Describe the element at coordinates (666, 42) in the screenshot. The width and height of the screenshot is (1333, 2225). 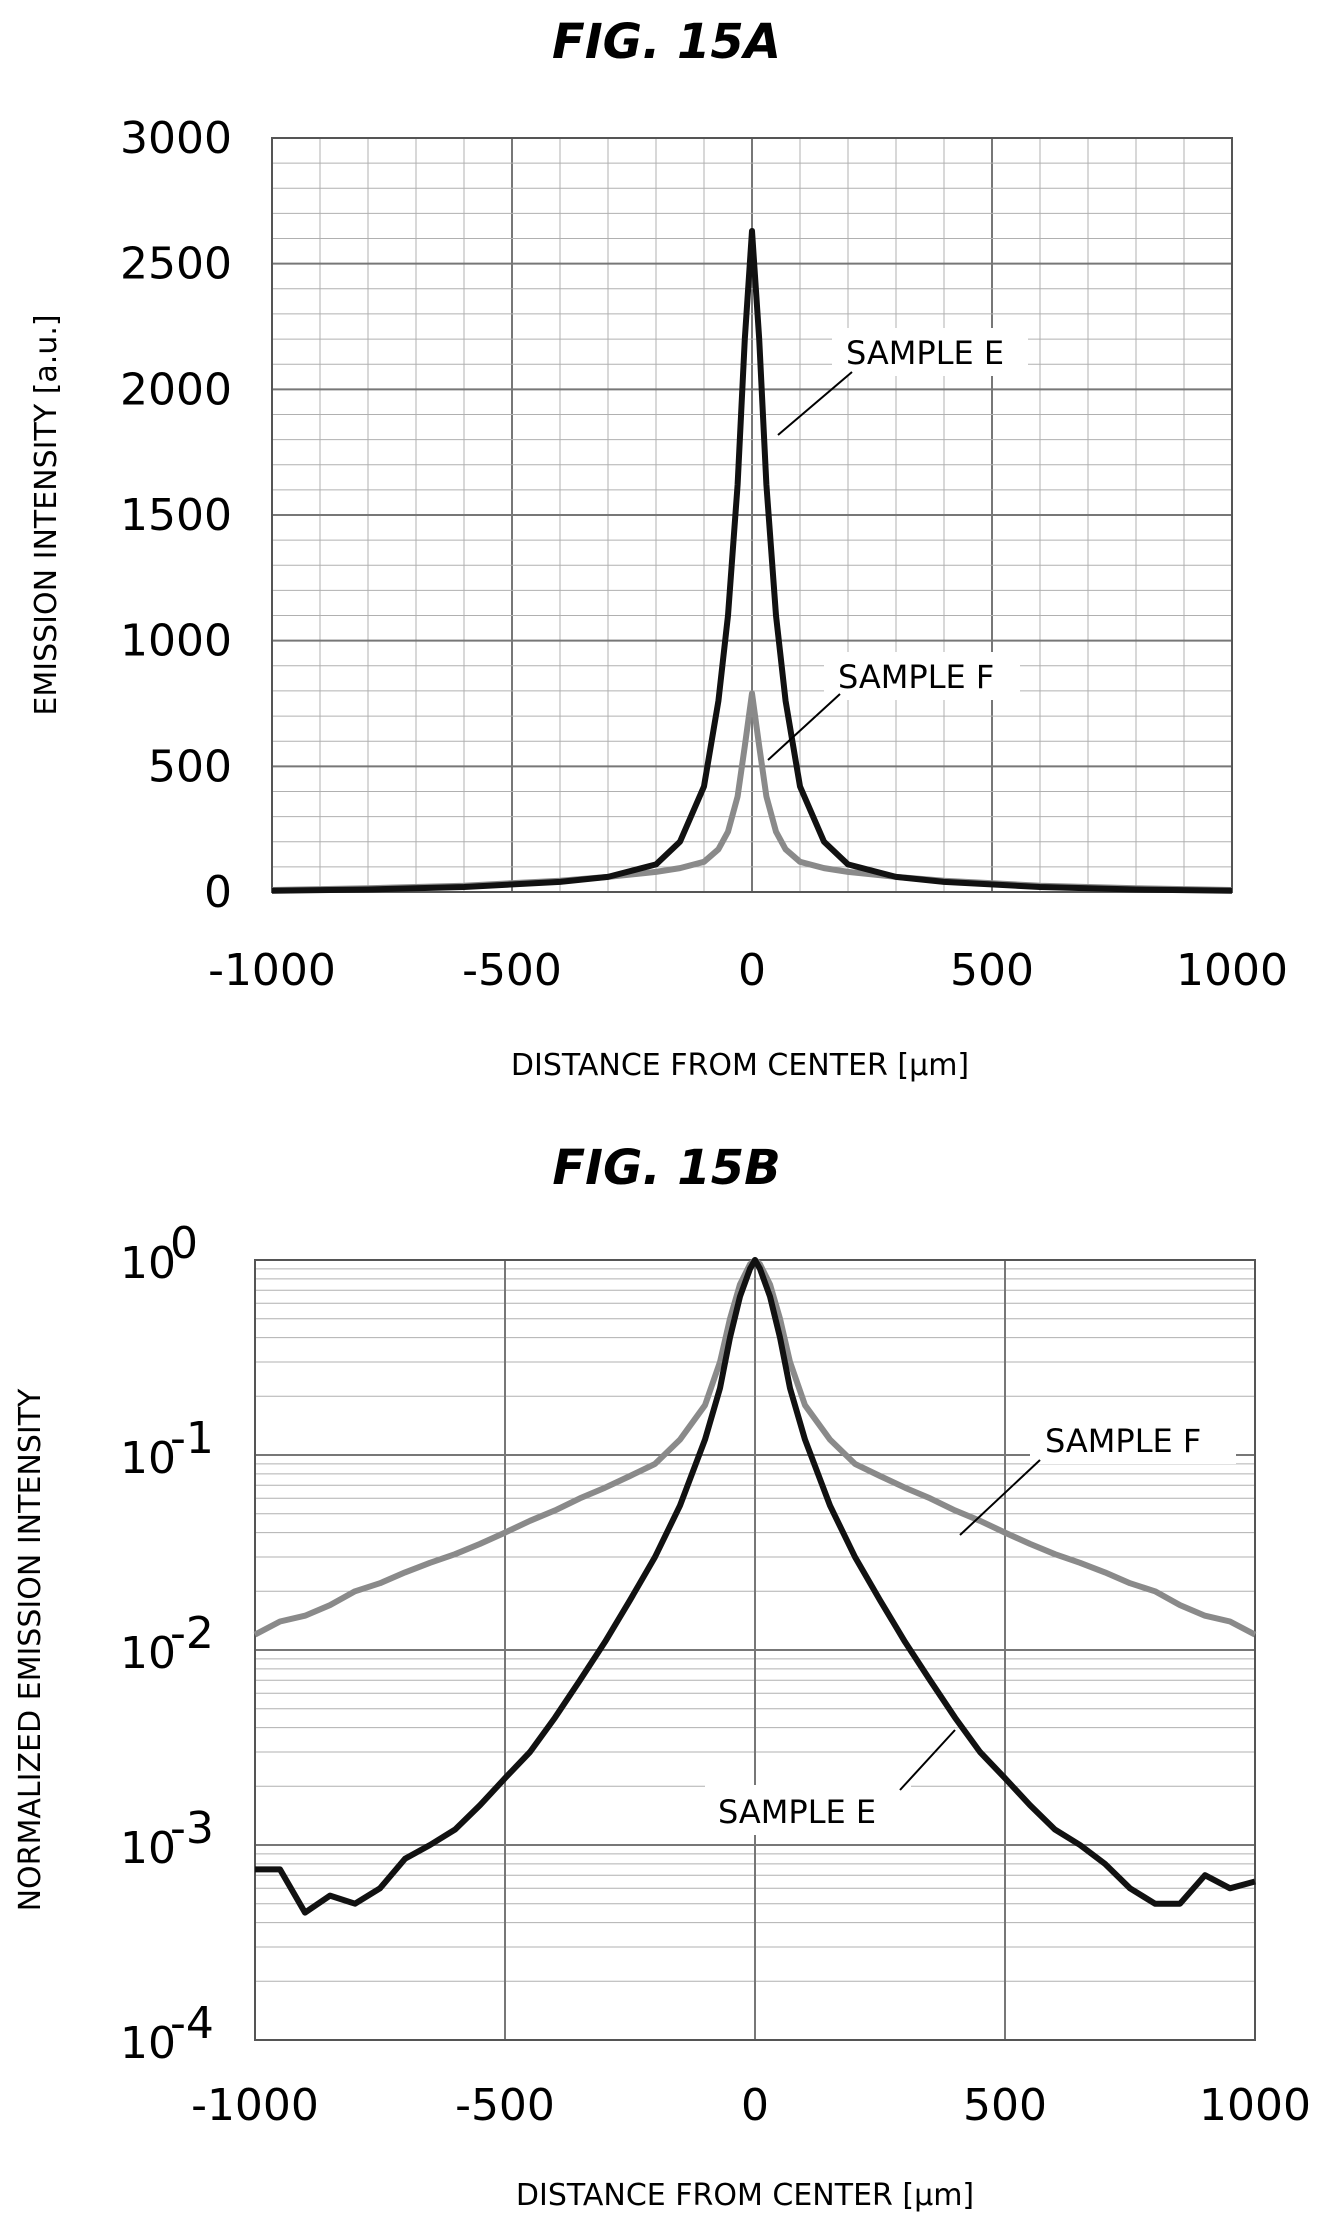
I see `figure-15a-title: FIG. 15A` at that location.